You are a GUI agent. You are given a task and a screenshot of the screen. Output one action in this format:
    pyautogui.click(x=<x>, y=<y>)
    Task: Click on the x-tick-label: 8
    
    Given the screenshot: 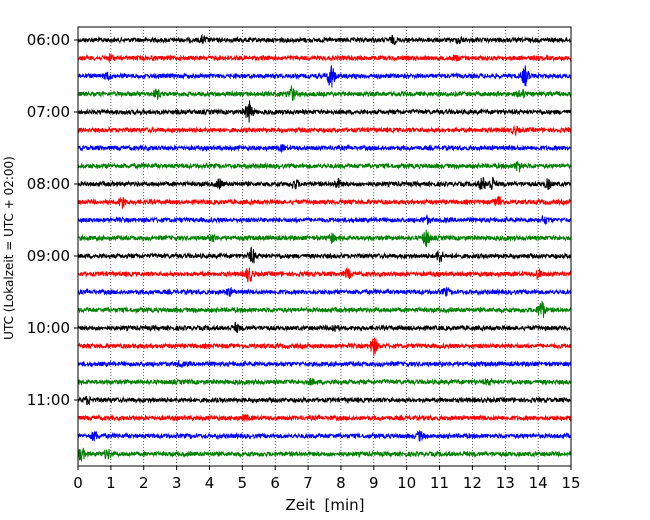 What is the action you would take?
    pyautogui.click(x=341, y=483)
    